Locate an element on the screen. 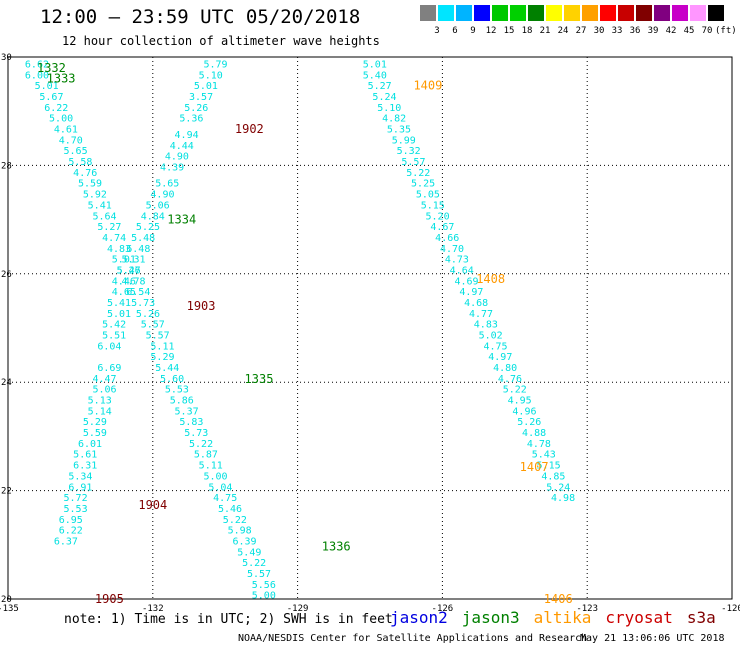  y-tick-label: 22 is located at coordinates (6, 492).